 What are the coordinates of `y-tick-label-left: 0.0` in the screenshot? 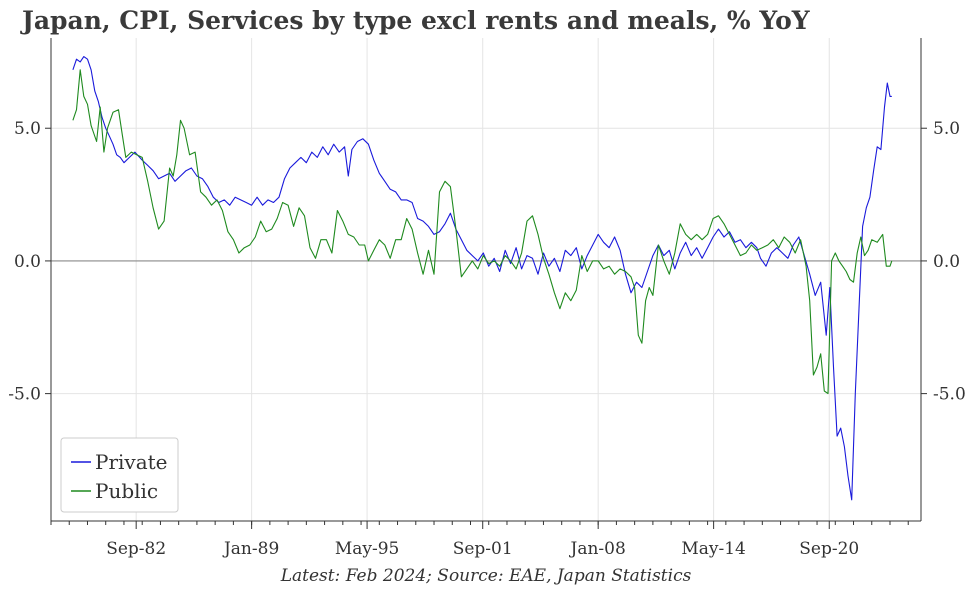 It's located at (27, 262).